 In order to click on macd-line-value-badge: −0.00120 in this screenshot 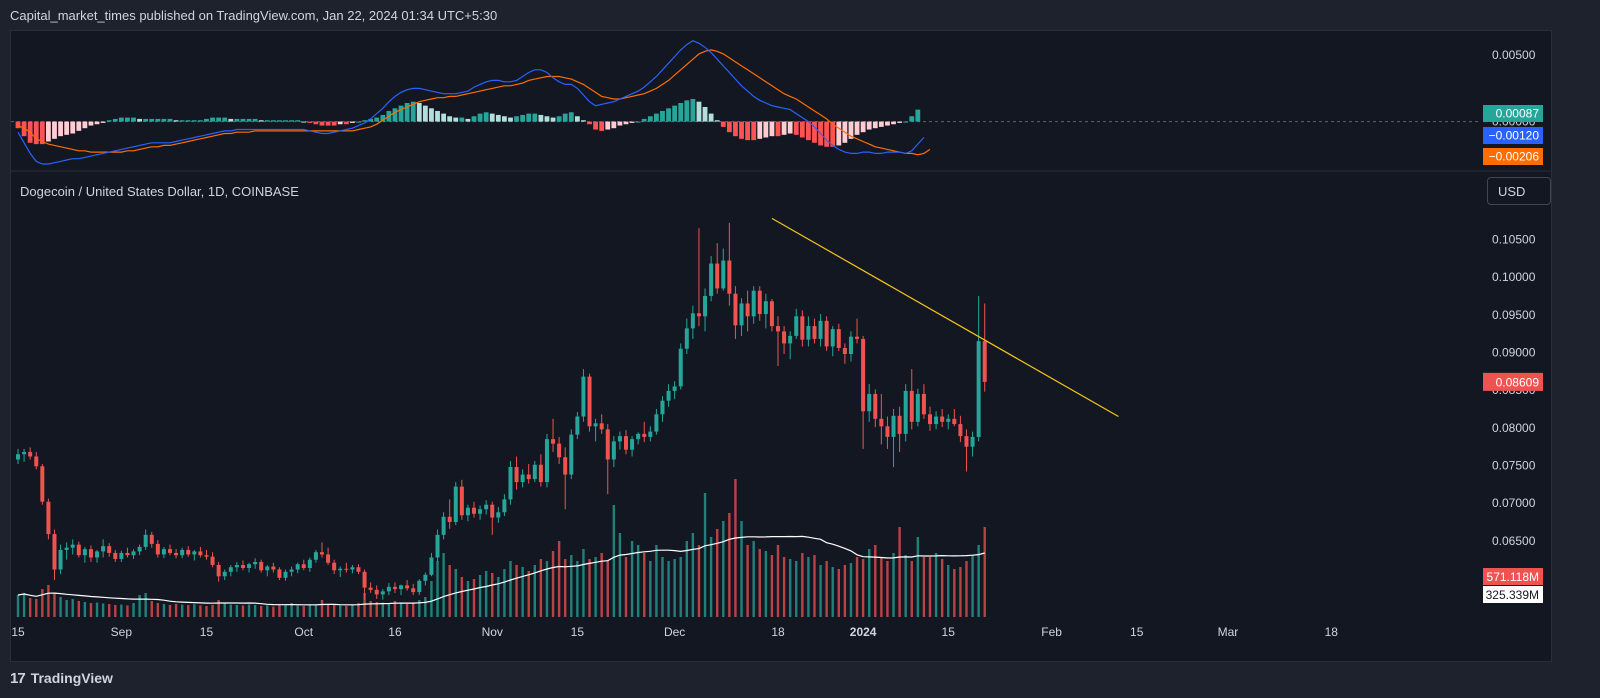, I will do `click(1514, 136)`.